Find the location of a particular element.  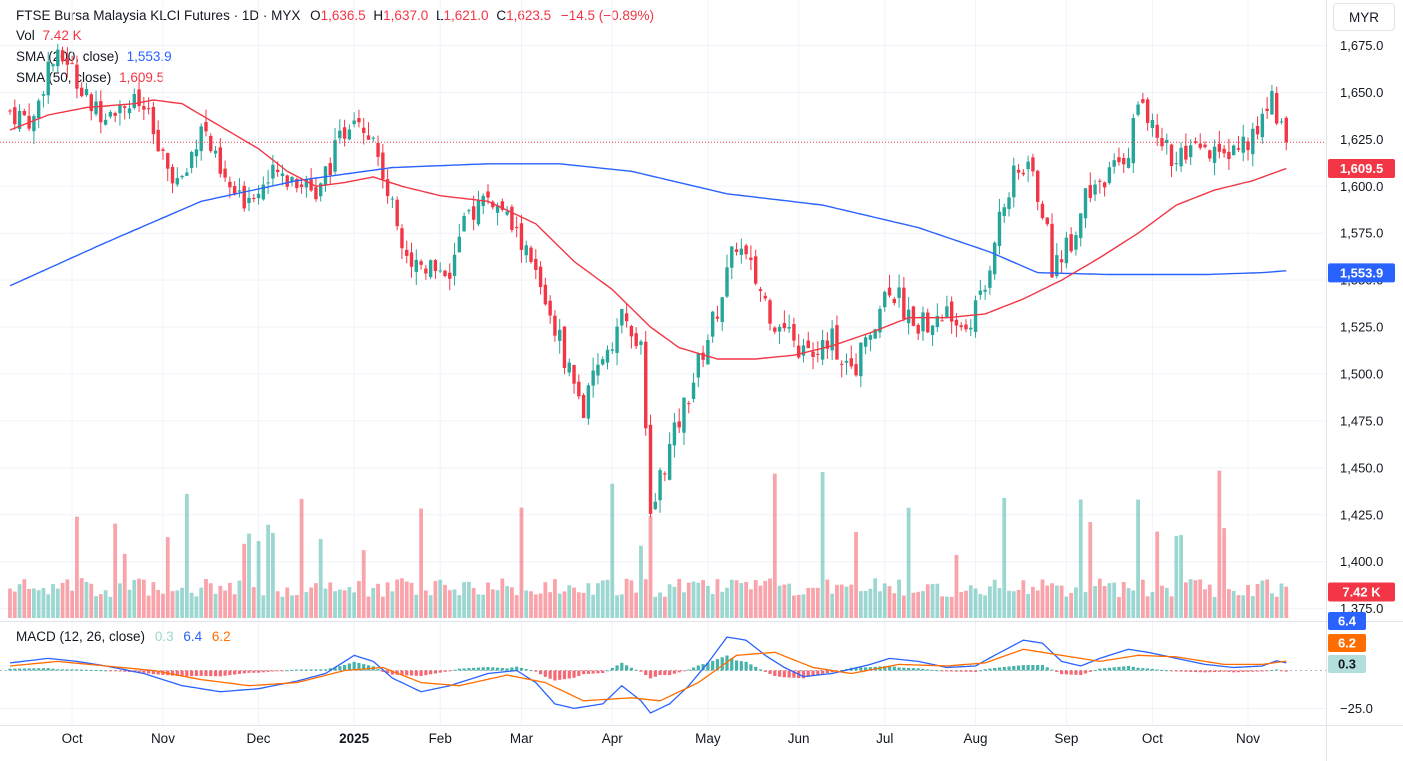

x-tick-label: 2025 is located at coordinates (354, 738).